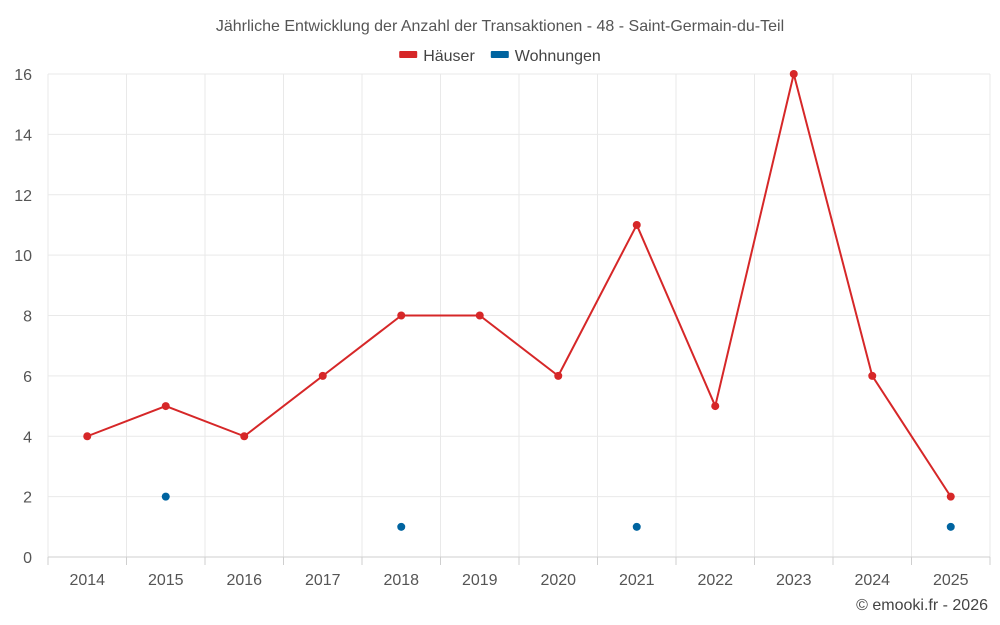  What do you see at coordinates (27, 498) in the screenshot?
I see `y-tick-label: 2` at bounding box center [27, 498].